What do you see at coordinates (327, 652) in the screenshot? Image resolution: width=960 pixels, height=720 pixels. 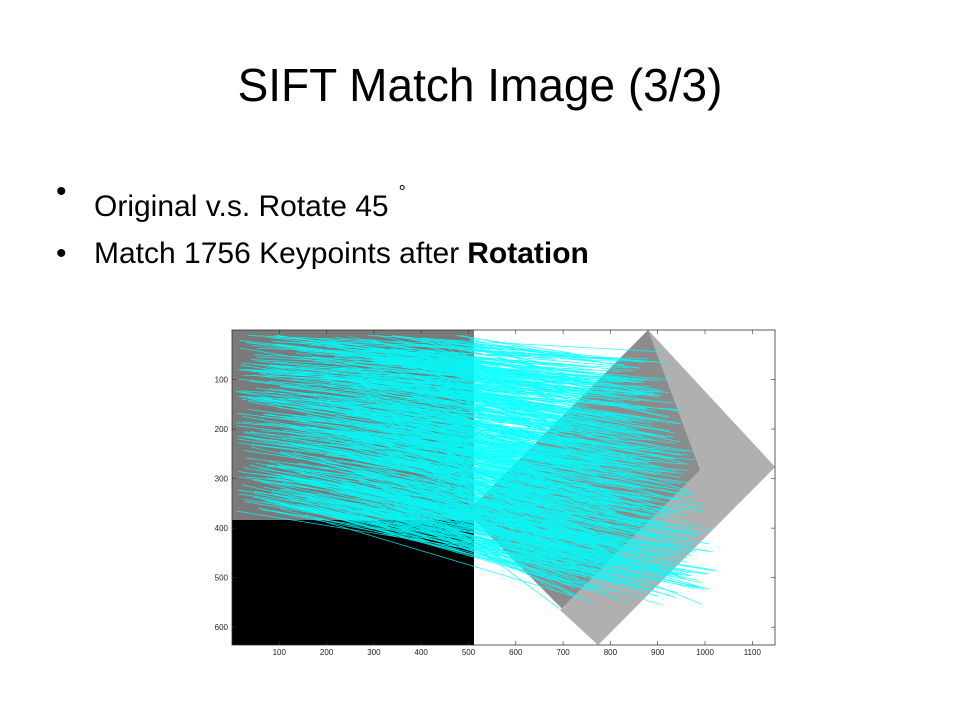 I see `x-tick-label: 200` at bounding box center [327, 652].